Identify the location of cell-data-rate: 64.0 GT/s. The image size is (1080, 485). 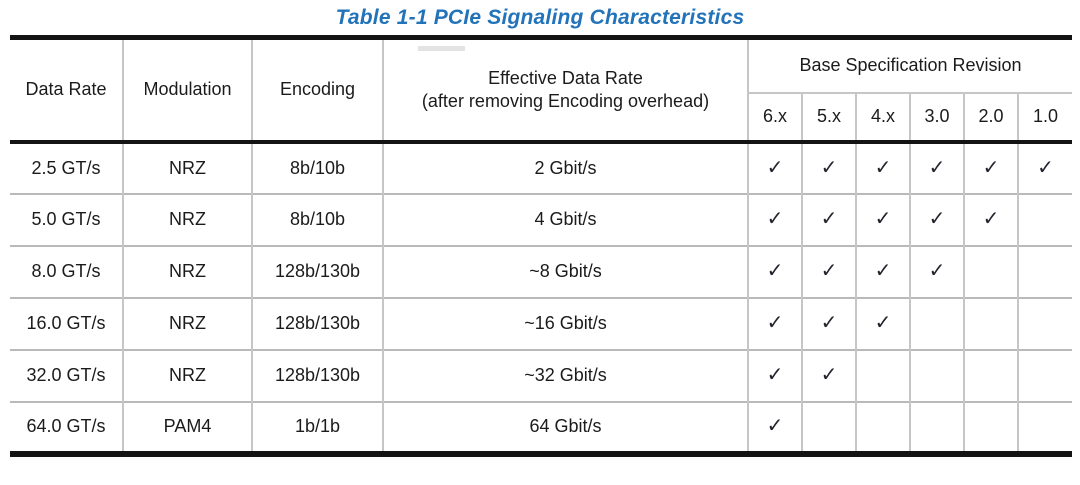
(66, 427).